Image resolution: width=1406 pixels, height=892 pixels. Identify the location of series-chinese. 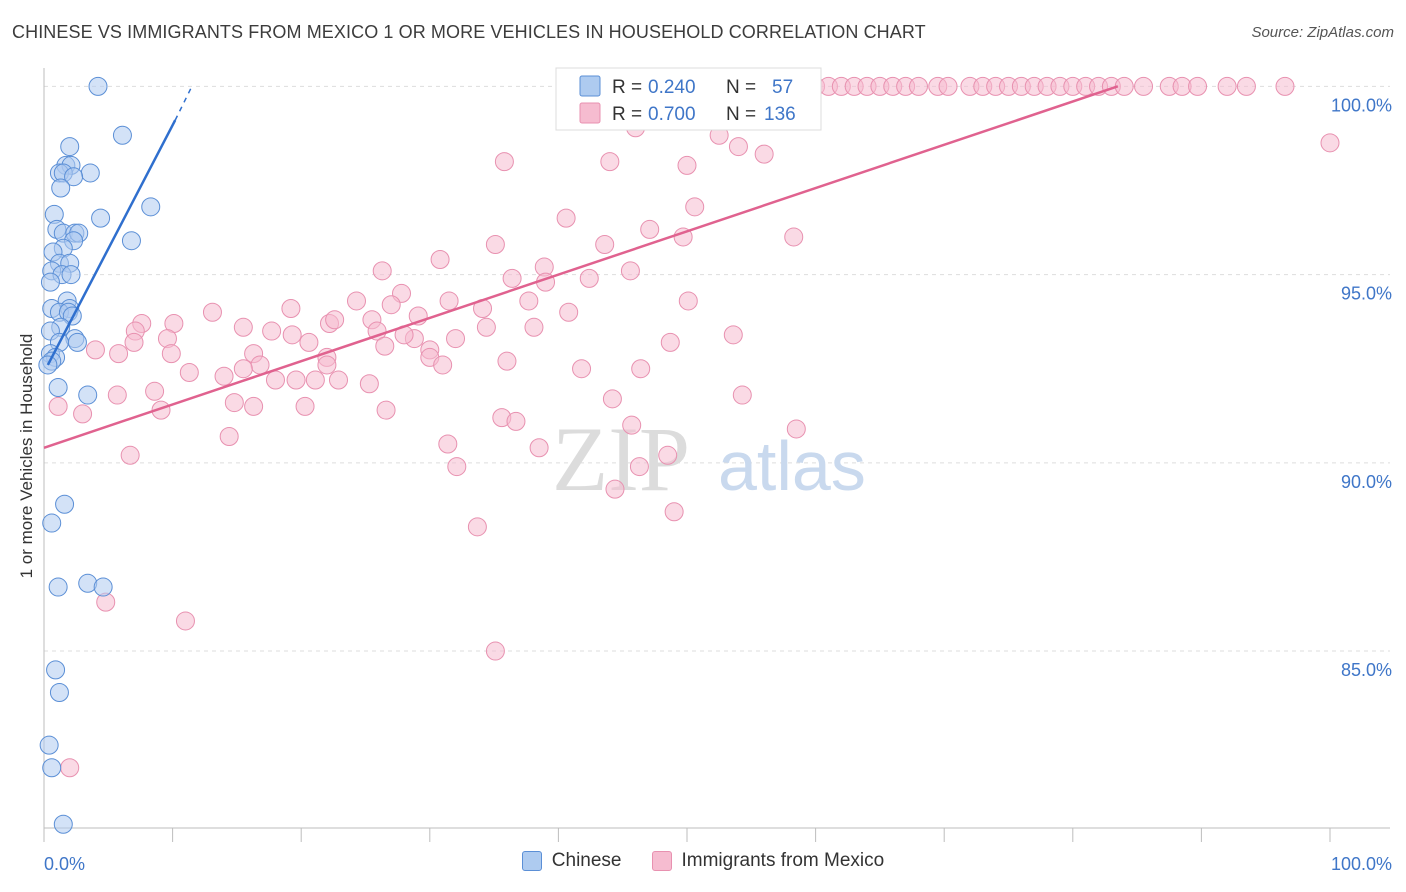
(99, 455).